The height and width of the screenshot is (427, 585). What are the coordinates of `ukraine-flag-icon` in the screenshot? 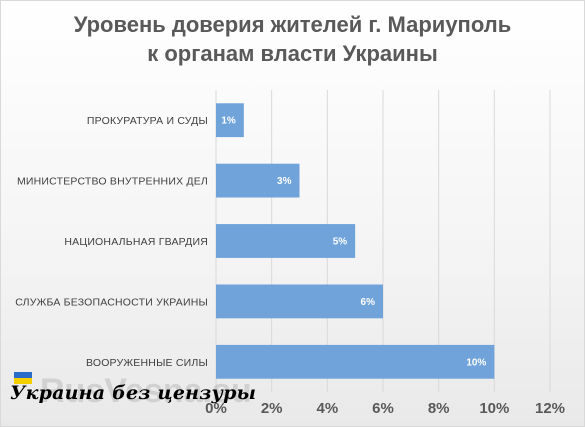 It's located at (23, 378).